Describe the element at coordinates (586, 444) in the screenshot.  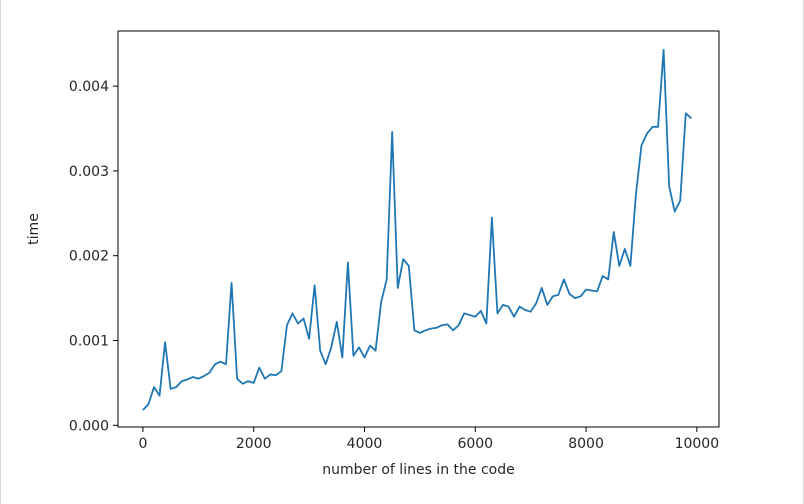
I see `x-tick-label: 8000` at that location.